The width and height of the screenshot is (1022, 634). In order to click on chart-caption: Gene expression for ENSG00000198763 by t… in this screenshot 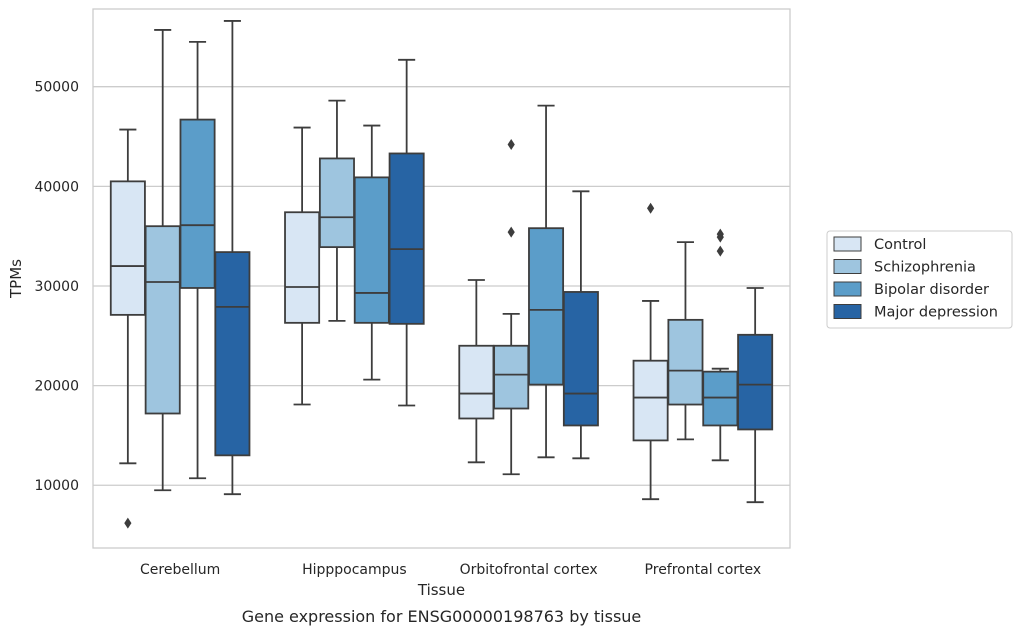, I will do `click(442, 616)`.